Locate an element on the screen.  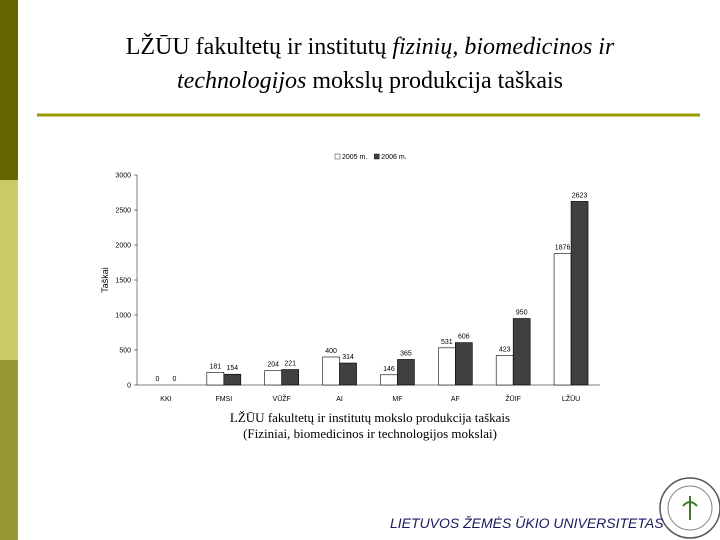
x-tick-label: ŽŪIF is located at coordinates (513, 398).